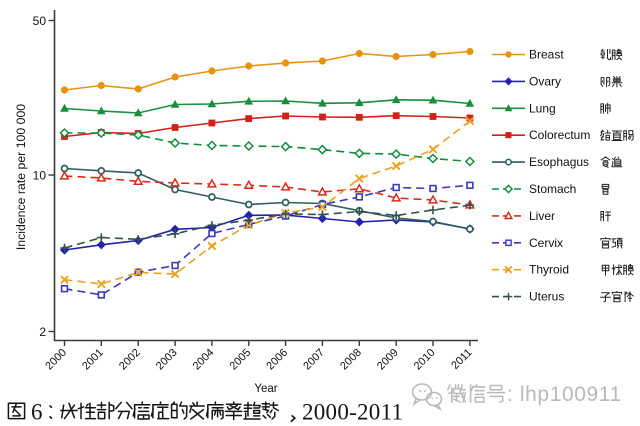 The height and width of the screenshot is (426, 640). I want to click on svg-text: Liver, so click(542, 216).